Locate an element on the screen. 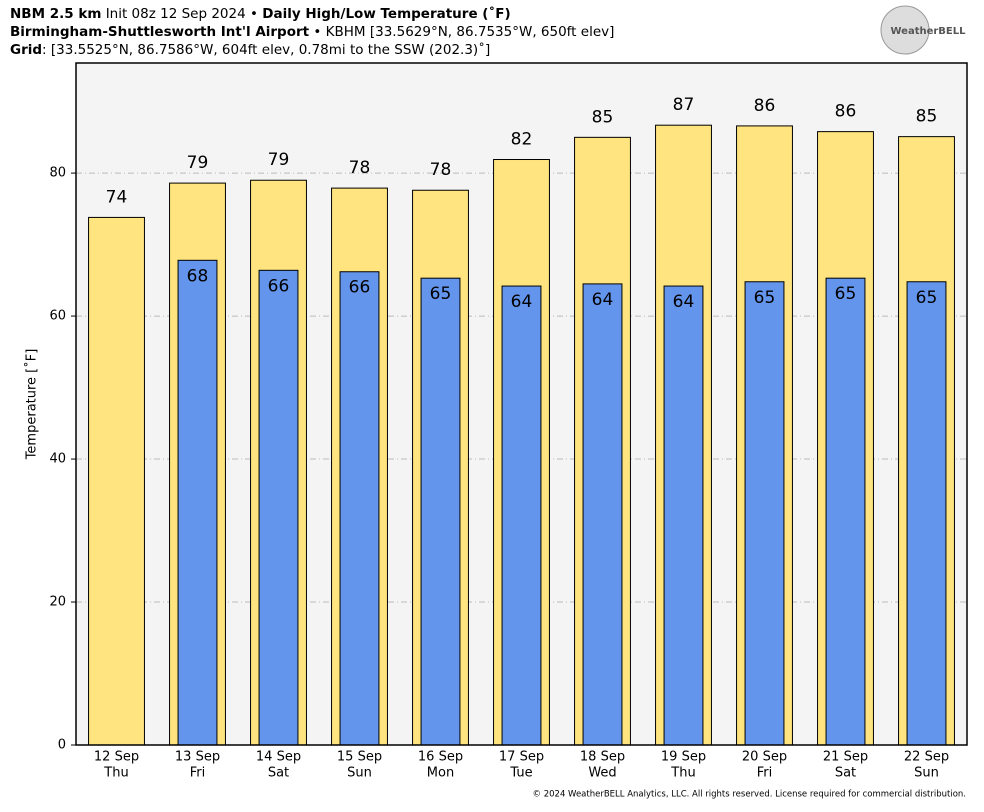 This screenshot has width=984, height=812. value-label: 82 is located at coordinates (522, 140).